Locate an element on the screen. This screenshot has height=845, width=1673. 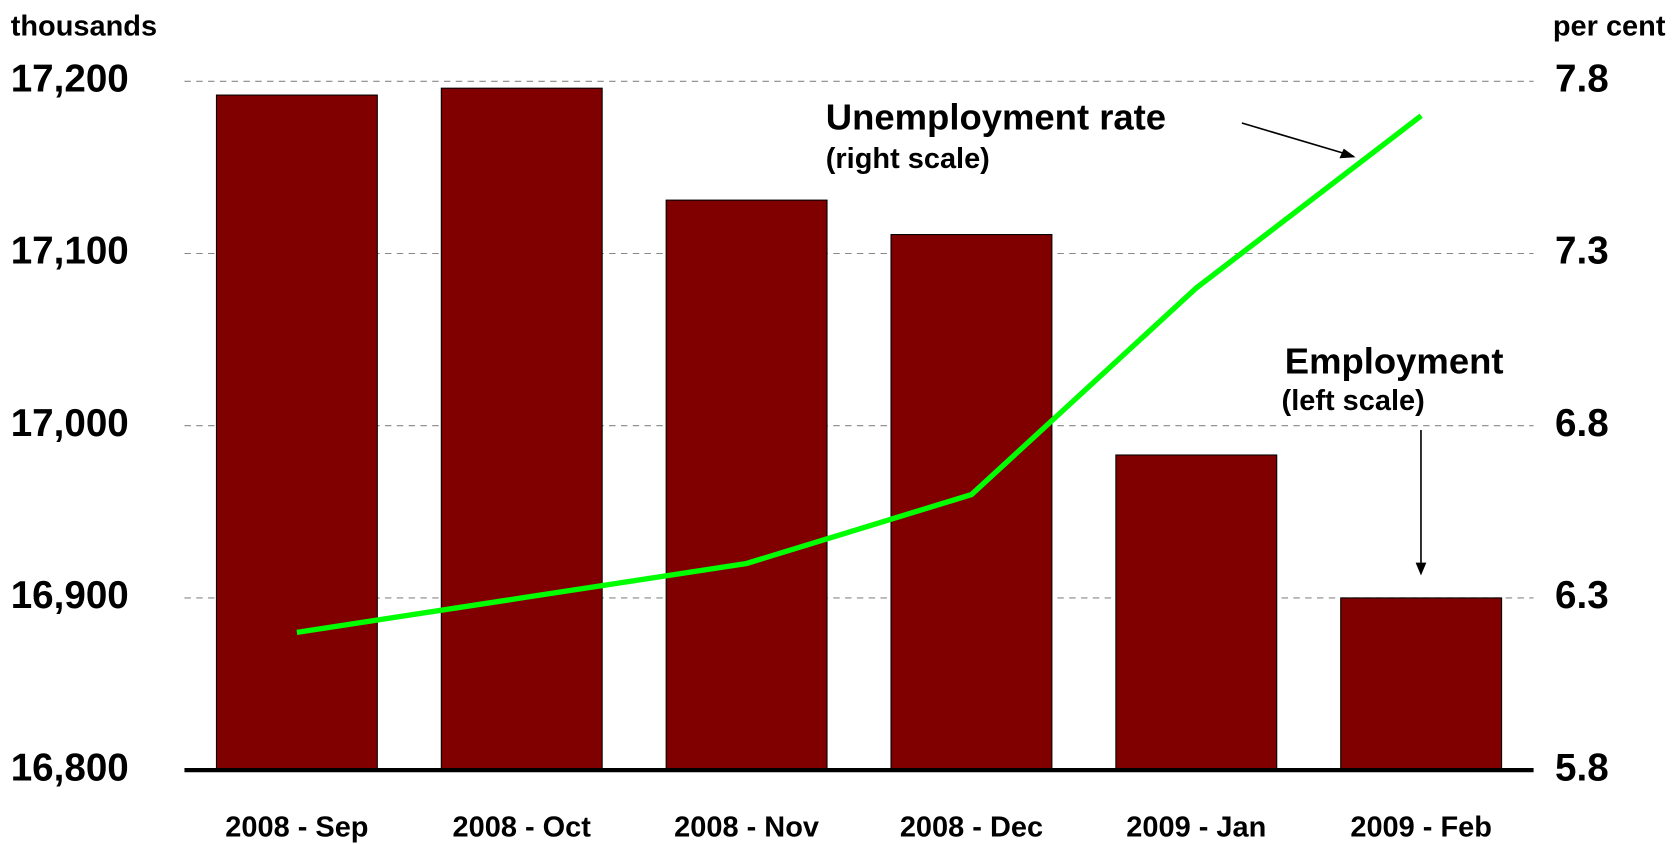
y-tick-label: 17,000 is located at coordinates (70, 423).